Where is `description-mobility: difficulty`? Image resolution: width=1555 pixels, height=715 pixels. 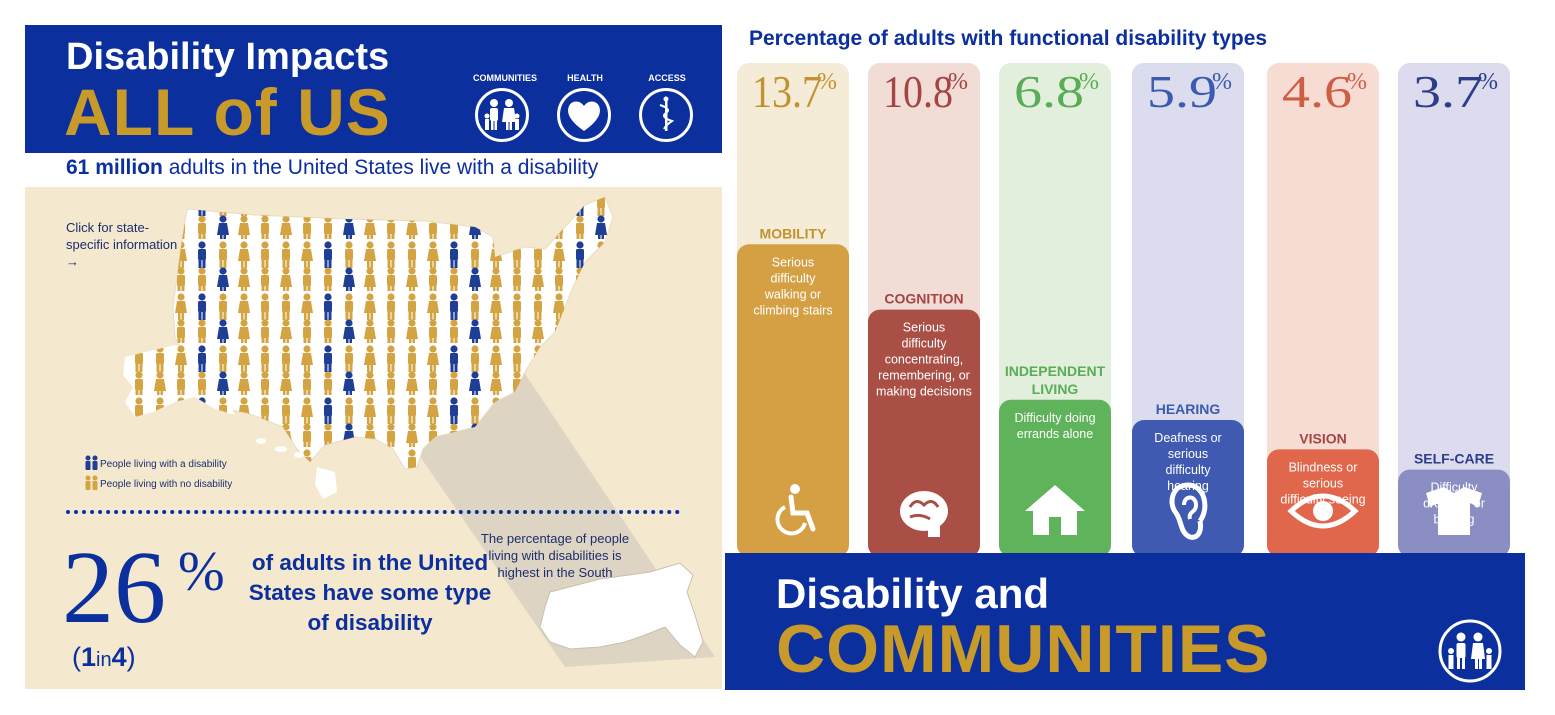 description-mobility: difficulty is located at coordinates (794, 278).